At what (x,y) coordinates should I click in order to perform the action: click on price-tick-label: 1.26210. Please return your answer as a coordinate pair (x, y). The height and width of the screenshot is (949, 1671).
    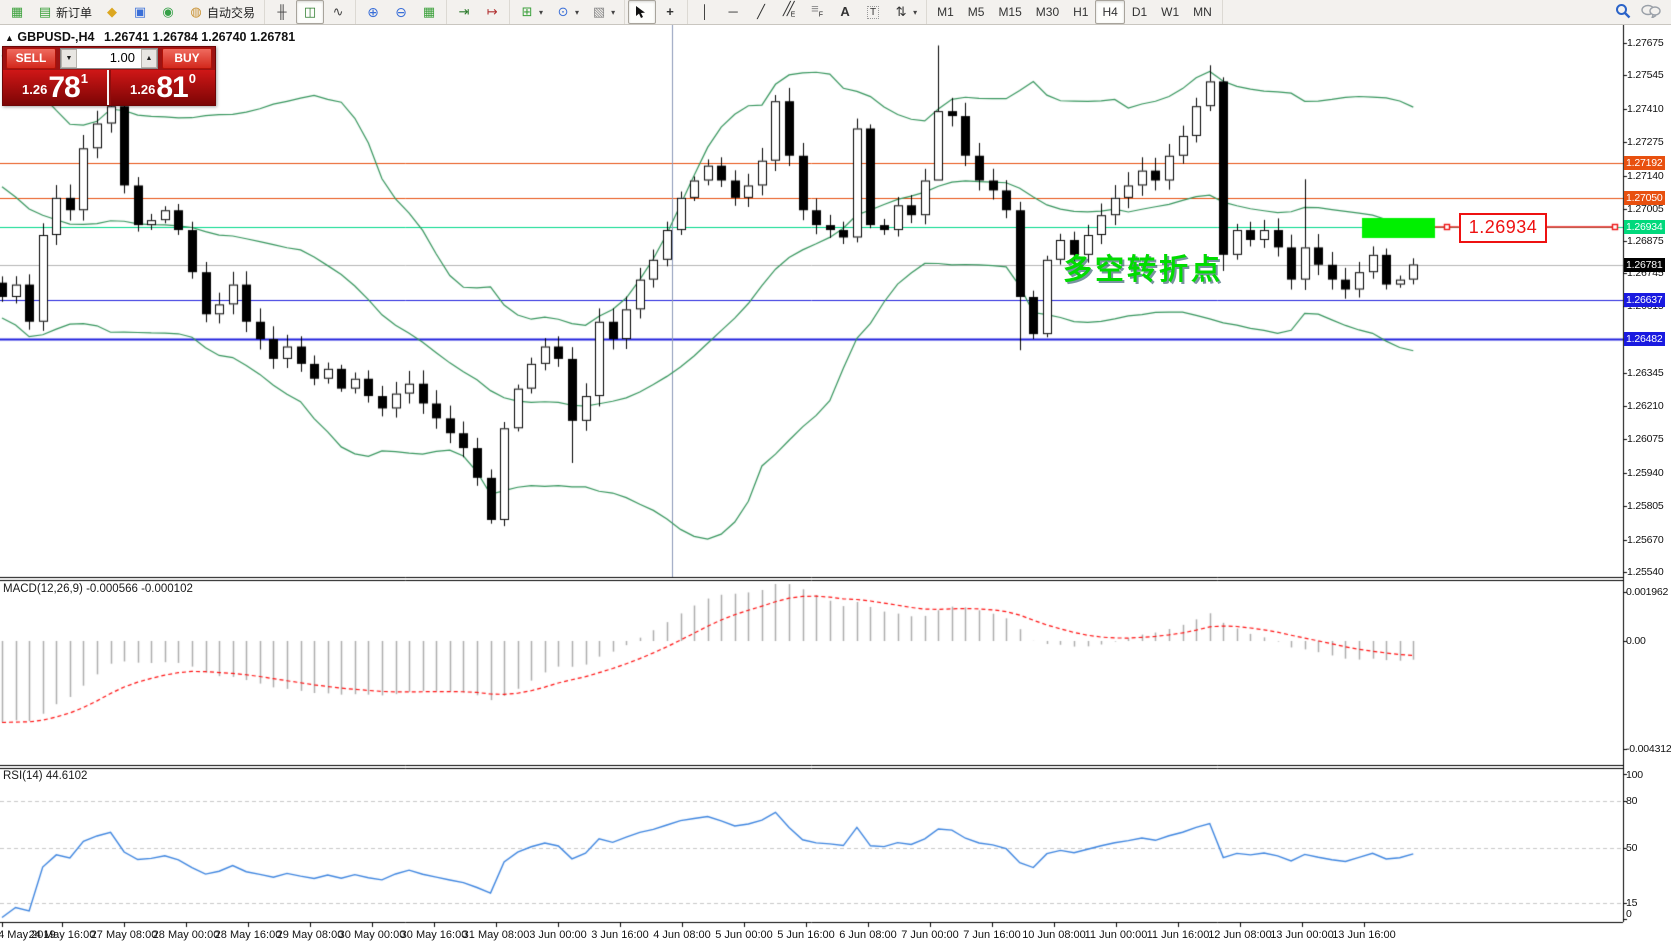
    Looking at the image, I should click on (1645, 405).